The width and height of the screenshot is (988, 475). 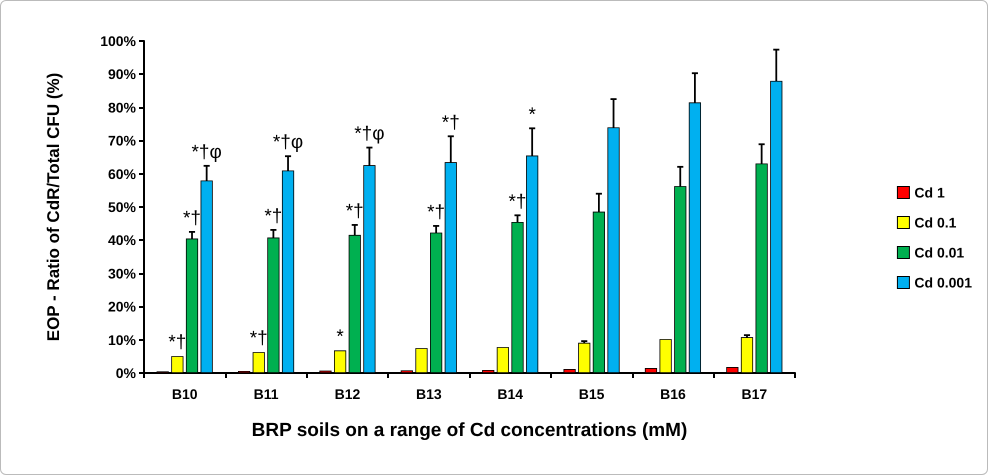 I want to click on y-tick-label: 100%, so click(x=118, y=41).